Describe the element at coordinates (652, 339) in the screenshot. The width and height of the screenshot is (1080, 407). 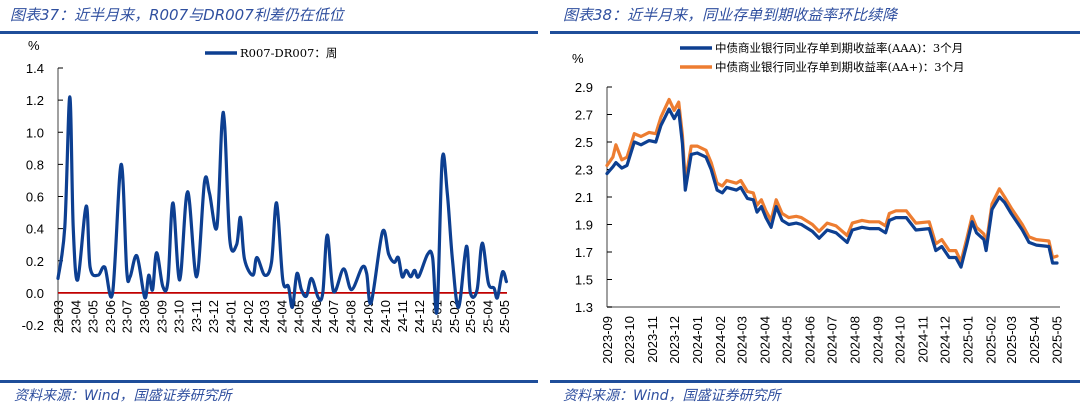
I see `right-x-tick-label: 2023-11` at that location.